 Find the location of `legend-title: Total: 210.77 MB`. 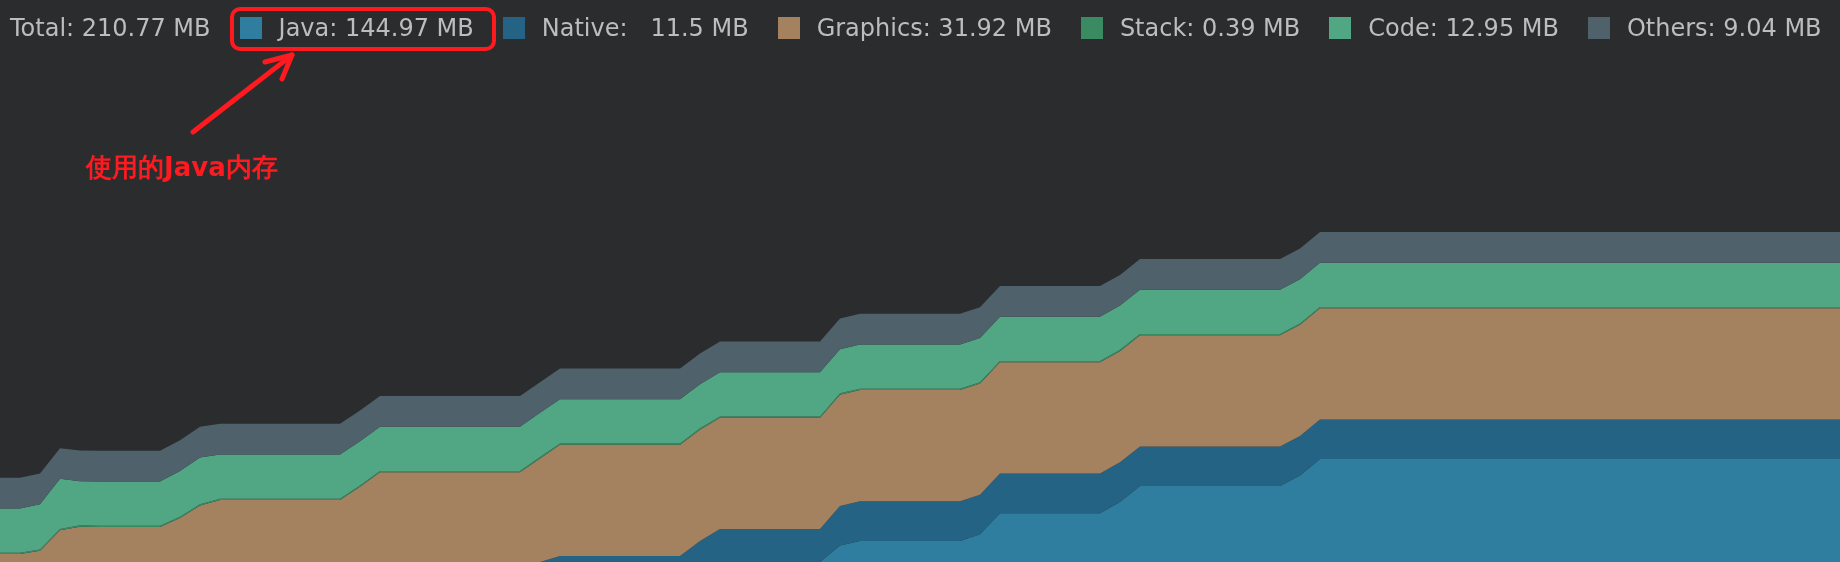

legend-title: Total: 210.77 MB is located at coordinates (110, 27).